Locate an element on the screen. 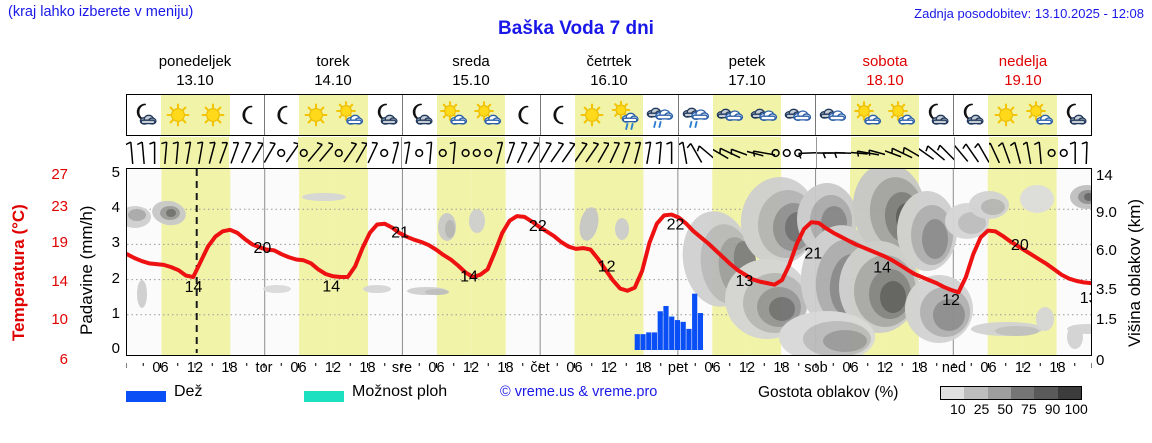 The width and height of the screenshot is (1152, 443). cloud-height-tick-label: 6.0 is located at coordinates (1106, 250).